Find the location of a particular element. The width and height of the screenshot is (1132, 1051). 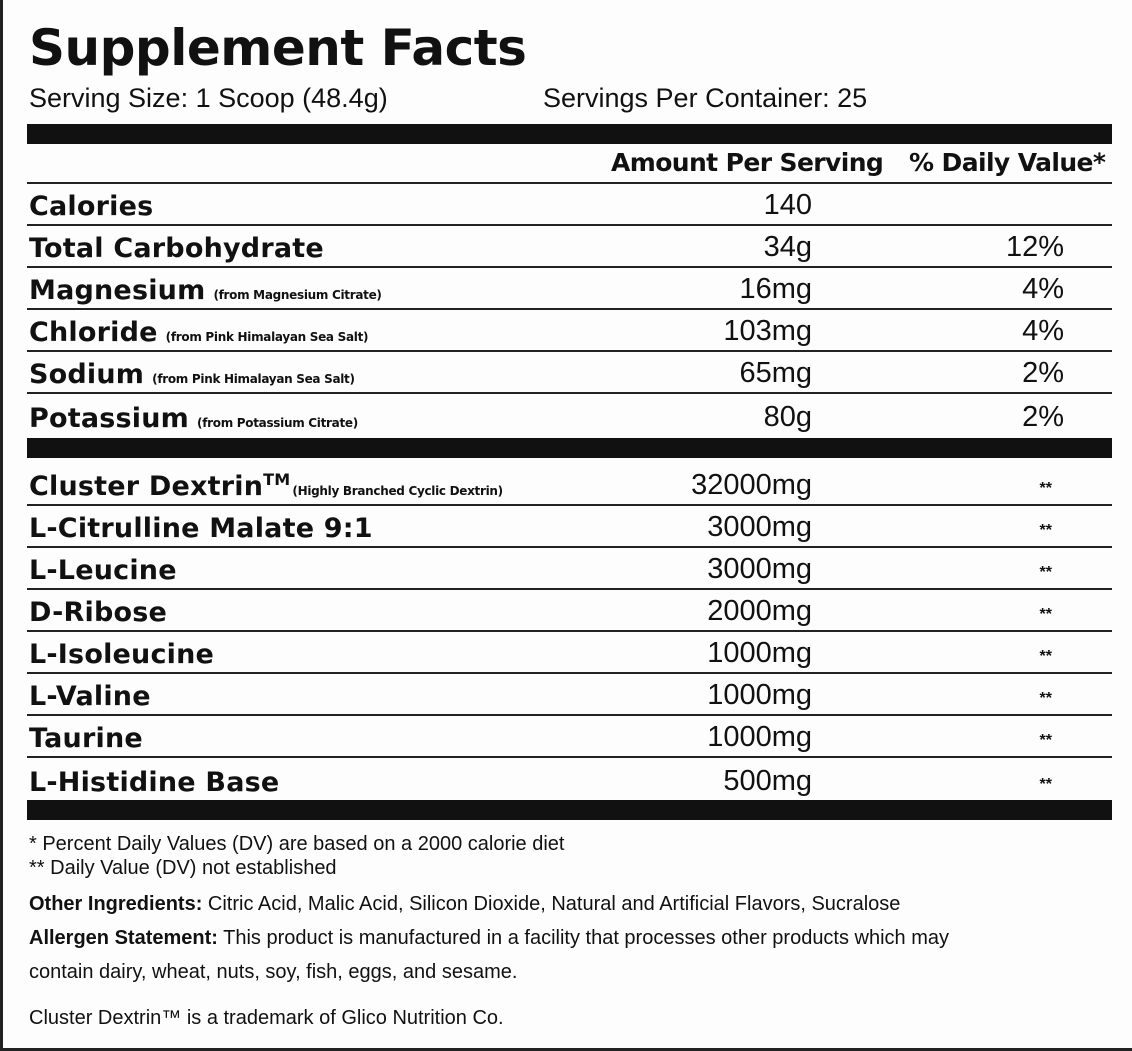

ingredient-row: L-Isoleucine 1000mg ** is located at coordinates (569, 653).